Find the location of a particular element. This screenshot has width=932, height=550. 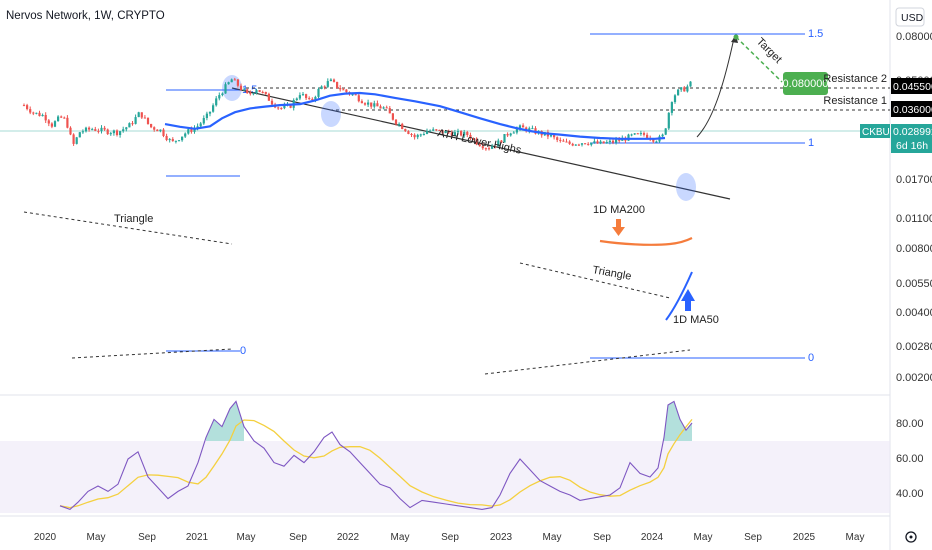

x-tick-label: 2024 is located at coordinates (652, 537).